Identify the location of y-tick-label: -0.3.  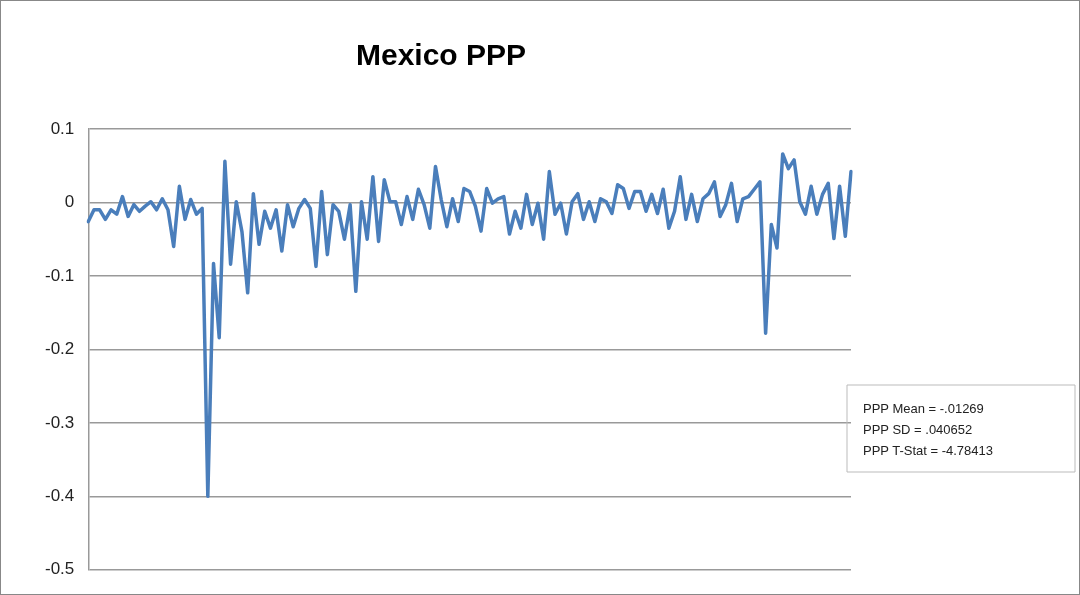
(60, 422).